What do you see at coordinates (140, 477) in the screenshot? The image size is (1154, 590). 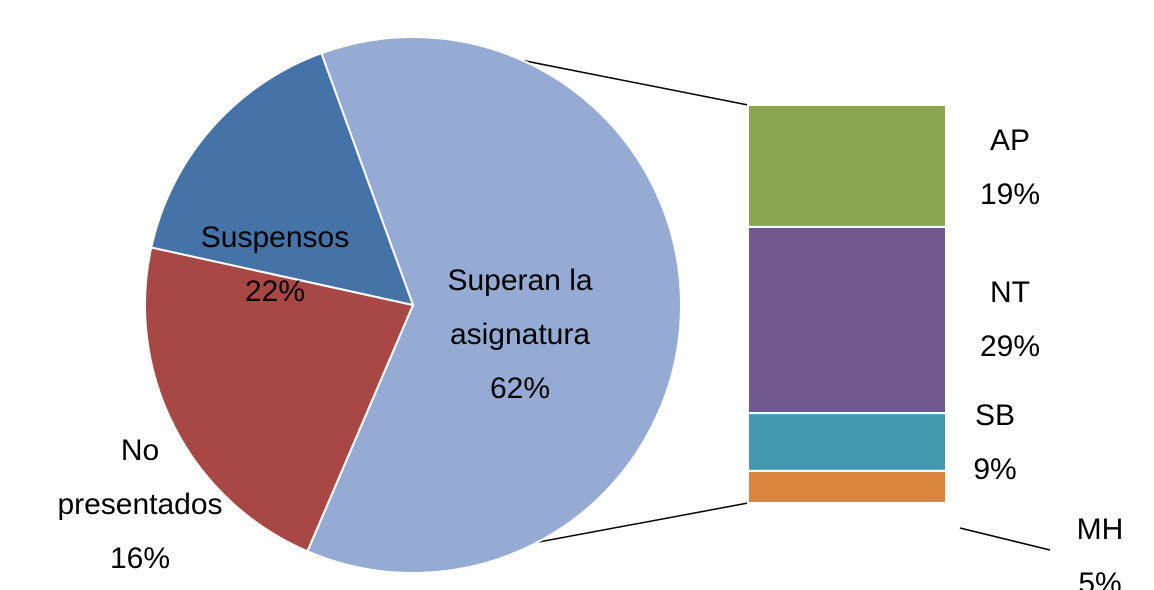 I see `label-text: No presentados` at bounding box center [140, 477].